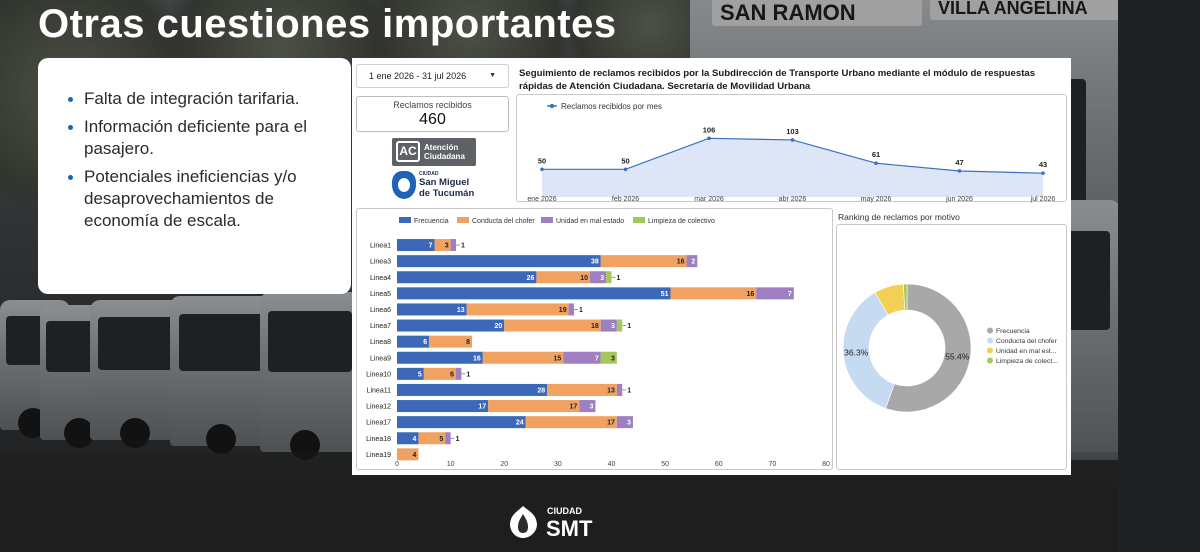  I want to click on donut-data-label: 36.3%, so click(856, 353).